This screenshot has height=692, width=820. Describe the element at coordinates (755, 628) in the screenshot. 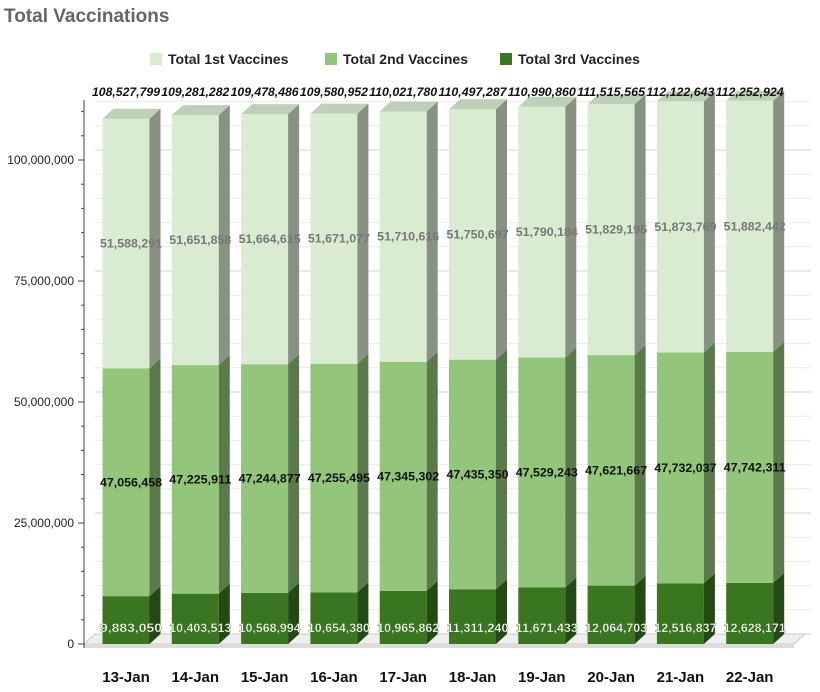

I see `data-label: 12,628,171` at that location.